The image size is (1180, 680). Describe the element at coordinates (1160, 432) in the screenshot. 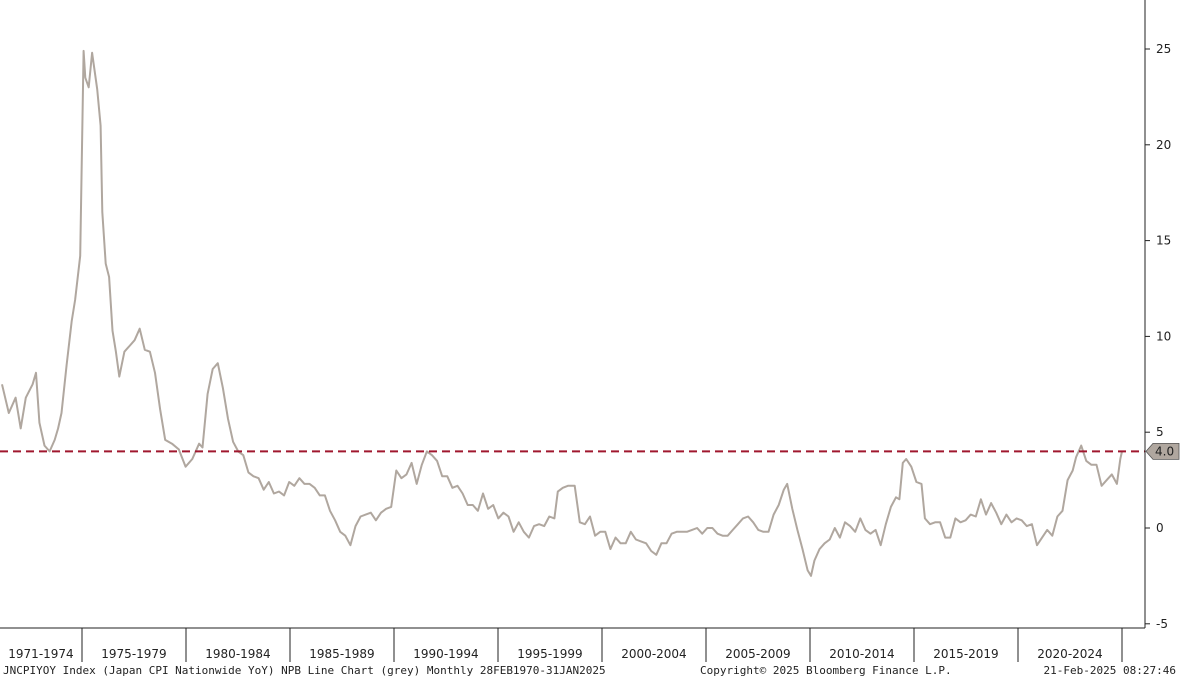

I see `y-tick-label: 5` at that location.